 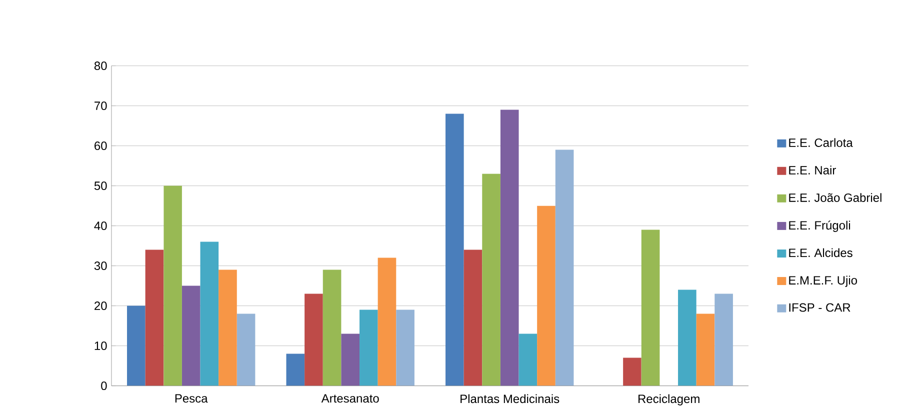 What do you see at coordinates (510, 399) in the screenshot?
I see `x-tick-label: Plantas Medicinais` at bounding box center [510, 399].